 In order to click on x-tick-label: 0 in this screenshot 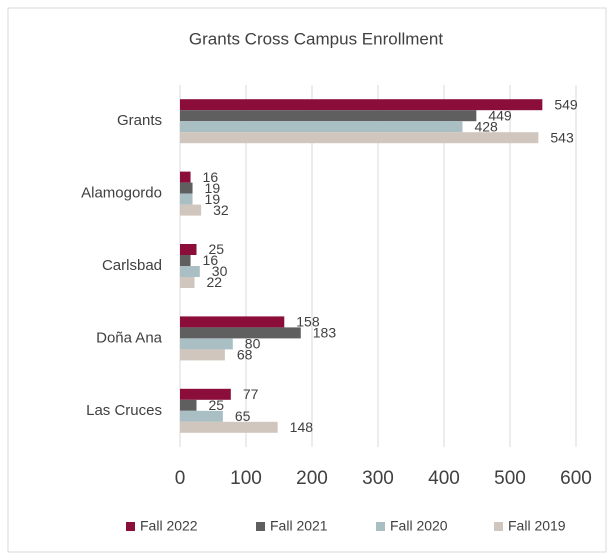, I will do `click(180, 478)`.